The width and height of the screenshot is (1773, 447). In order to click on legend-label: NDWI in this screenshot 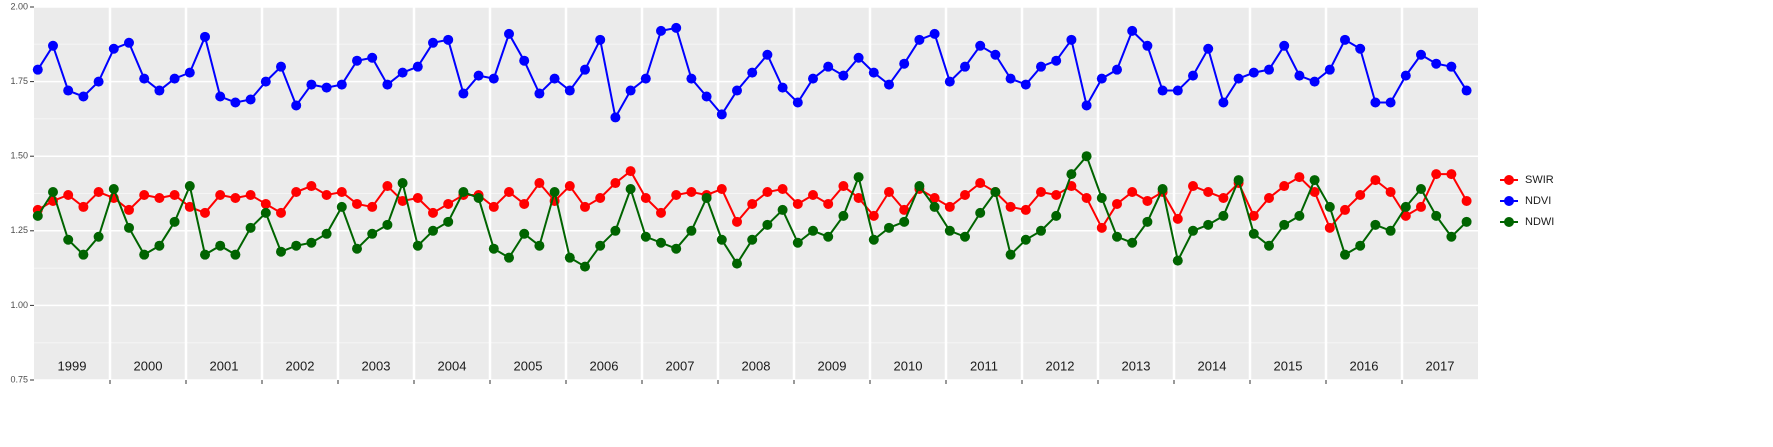, I will do `click(1539, 222)`.